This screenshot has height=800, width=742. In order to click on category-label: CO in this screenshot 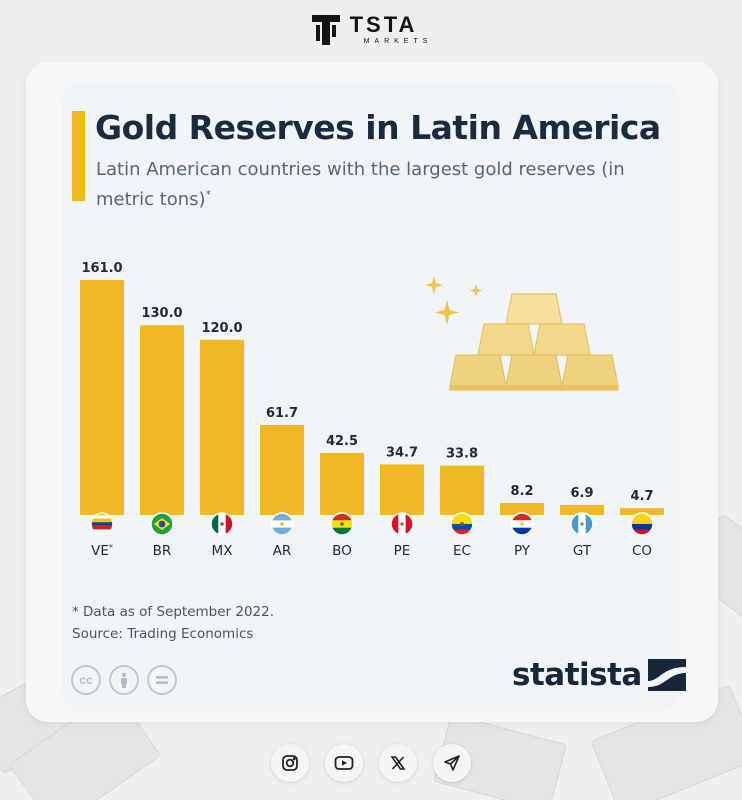, I will do `click(642, 551)`.